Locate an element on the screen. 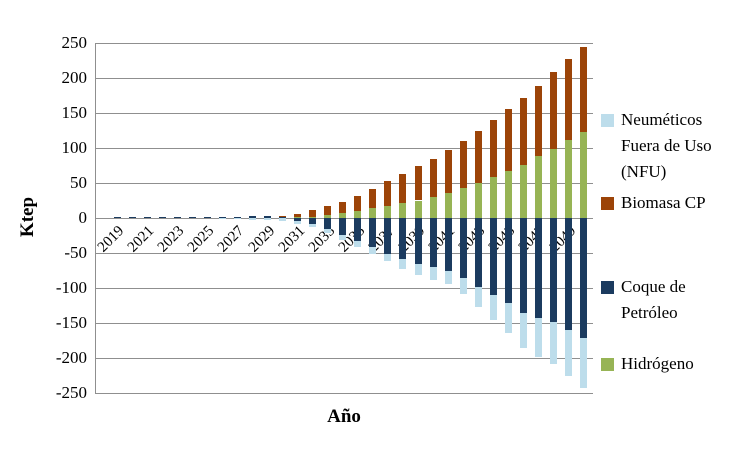 This screenshot has height=450, width=750. bar-biomasa-2044 is located at coordinates (493, 149).